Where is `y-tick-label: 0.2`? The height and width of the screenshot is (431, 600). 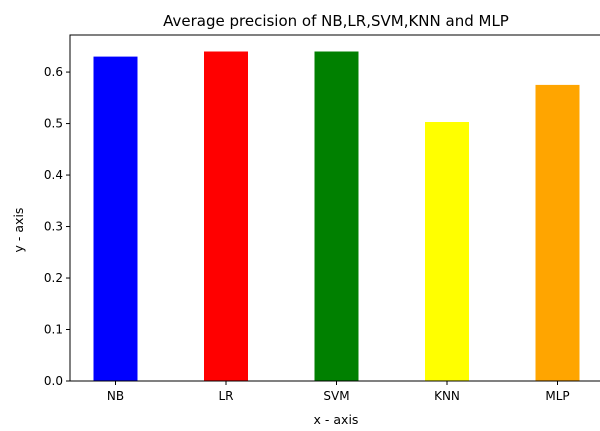 y-tick-label: 0.2 is located at coordinates (53, 278).